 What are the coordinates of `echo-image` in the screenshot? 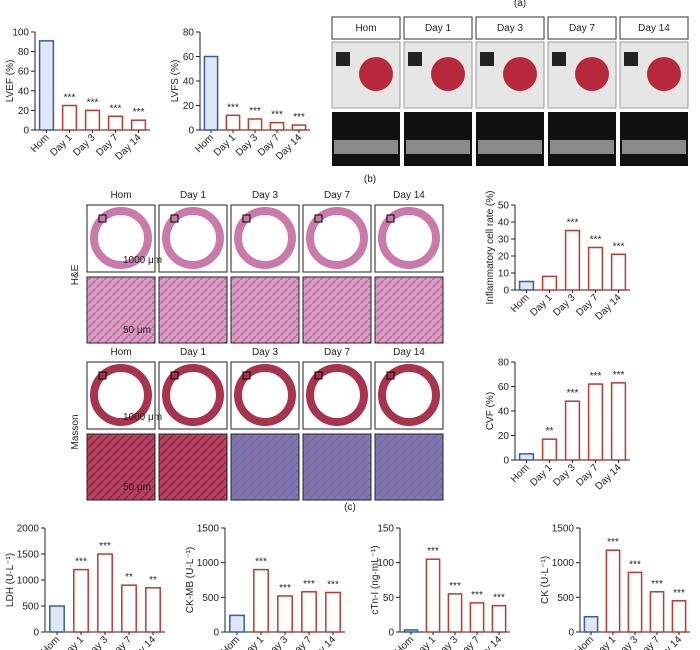 It's located at (582, 139).